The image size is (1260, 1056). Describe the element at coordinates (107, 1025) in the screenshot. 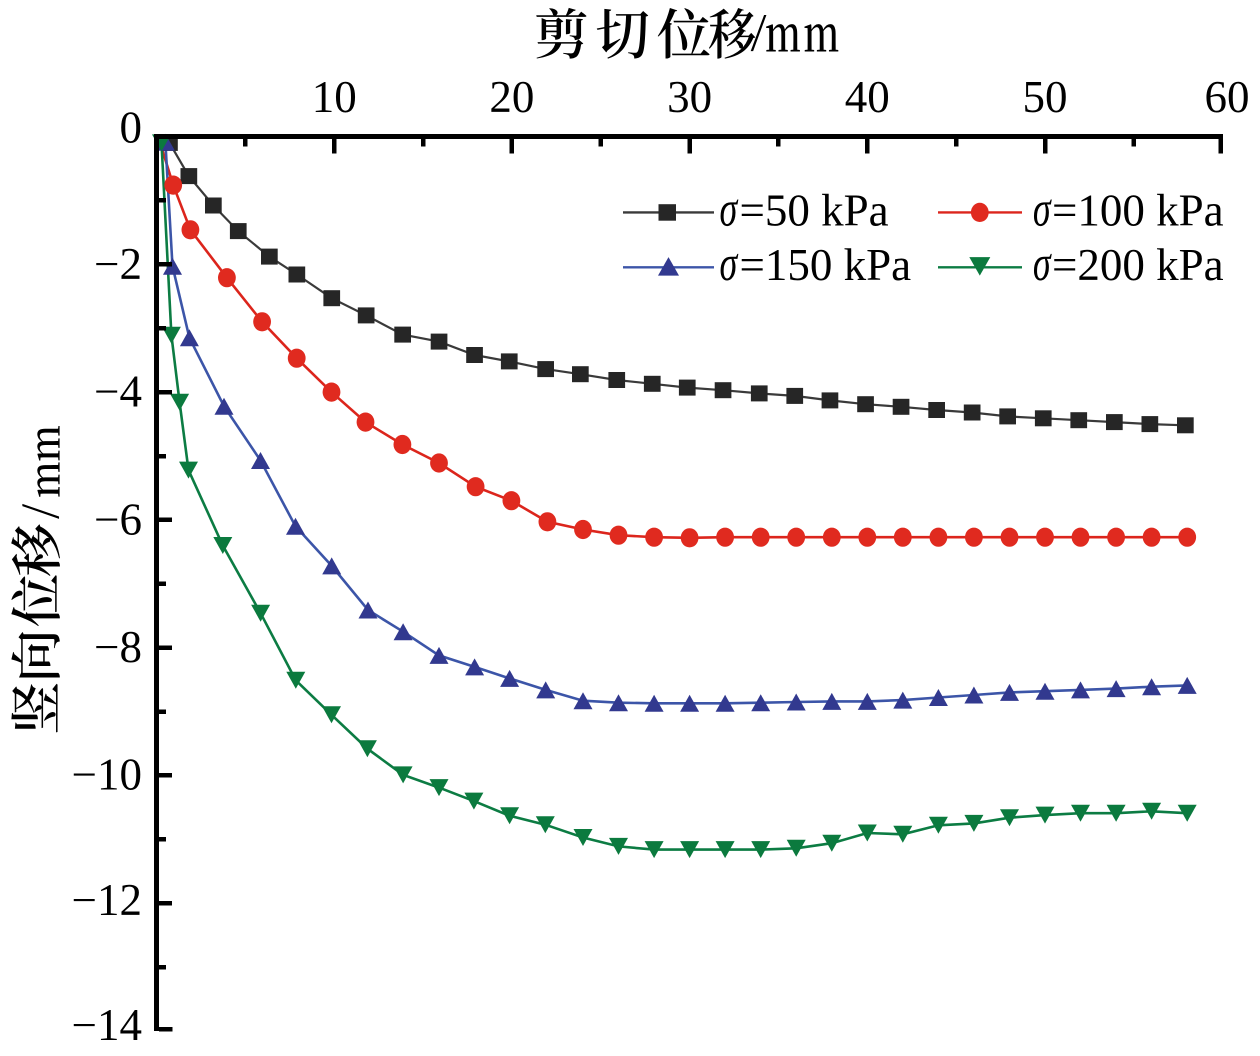

I see `svg-text: −14` at that location.